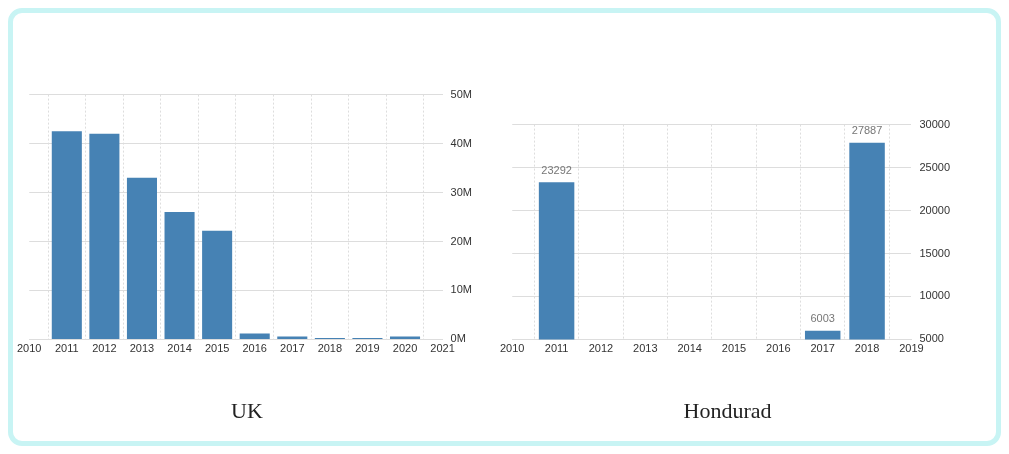 The width and height of the screenshot is (1009, 454). Describe the element at coordinates (935, 166) in the screenshot. I see `y-tick-label: 25000` at that location.